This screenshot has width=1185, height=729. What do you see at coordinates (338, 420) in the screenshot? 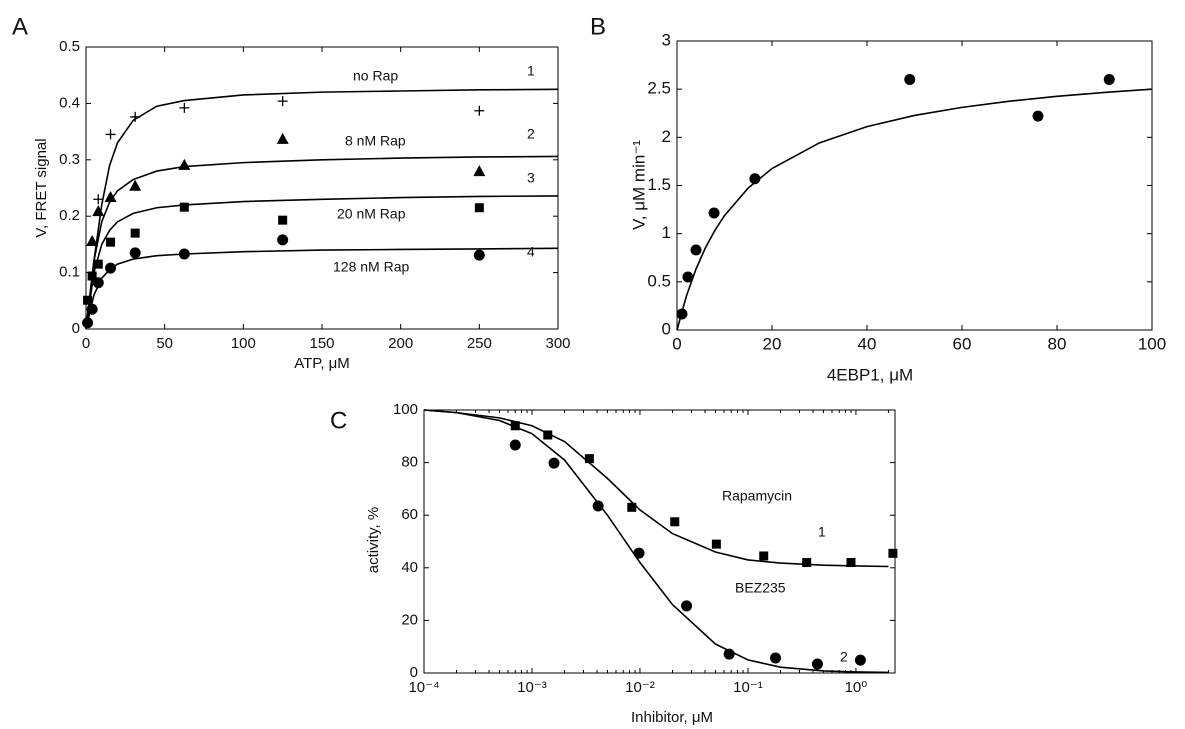
I see `panel-letter: C` at bounding box center [338, 420].